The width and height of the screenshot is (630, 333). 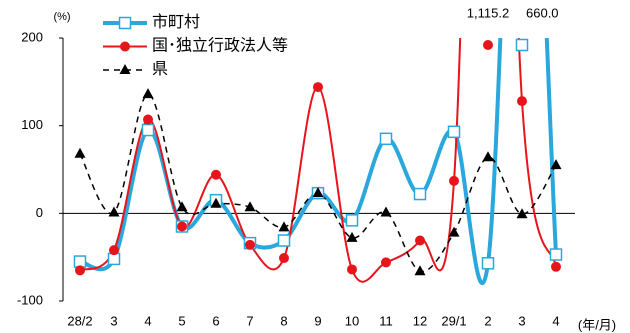 What do you see at coordinates (39, 212) in the screenshot?
I see `y-tick-label: 0` at bounding box center [39, 212].